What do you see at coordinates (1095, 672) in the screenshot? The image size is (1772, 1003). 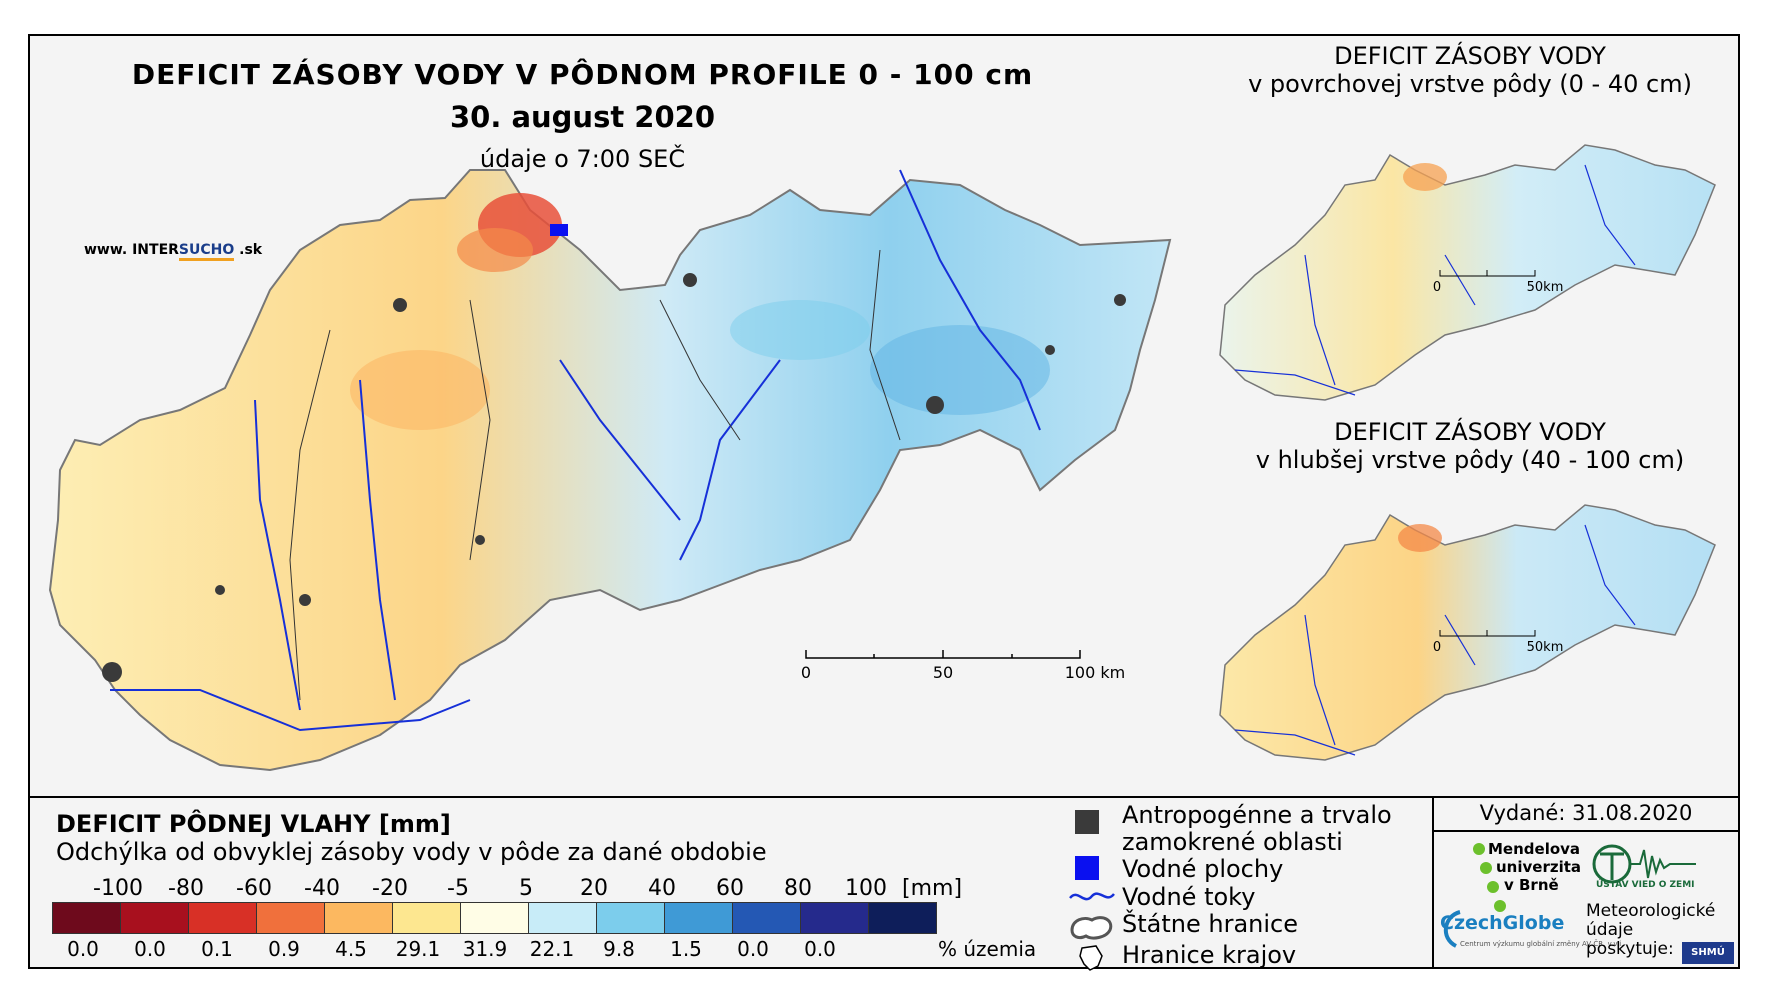 I see `main-scale-label: 100 km` at bounding box center [1095, 672].